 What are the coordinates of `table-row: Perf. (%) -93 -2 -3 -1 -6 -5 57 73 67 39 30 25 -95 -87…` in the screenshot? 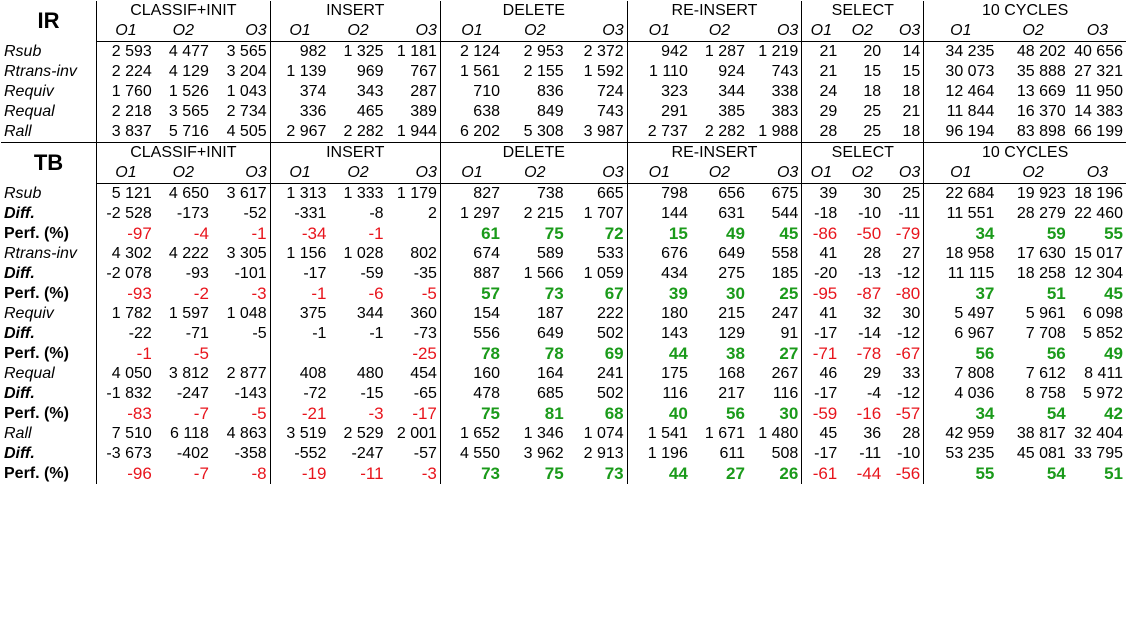 It's located at (563, 294).